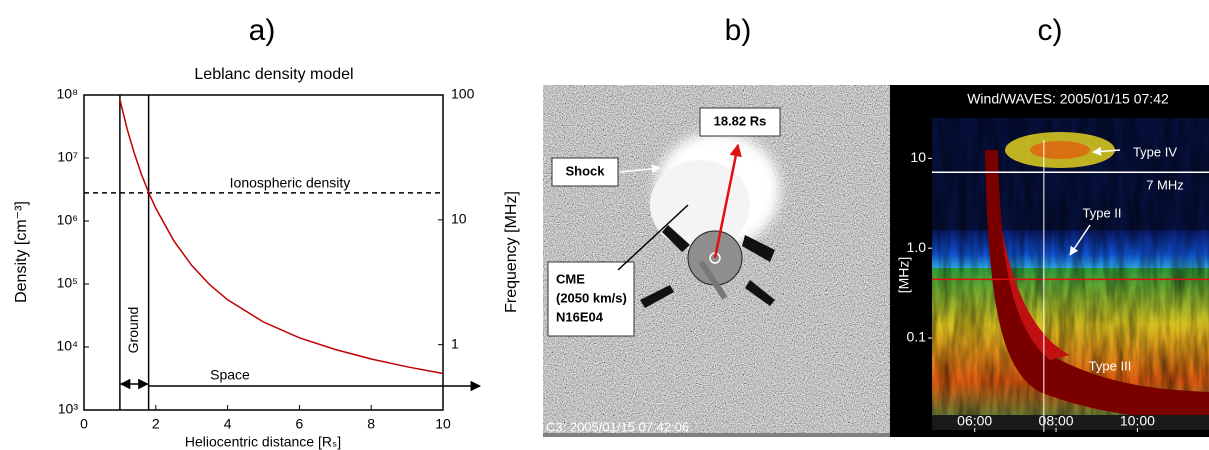 Image resolution: width=1209 pixels, height=450 pixels. Describe the element at coordinates (371, 424) in the screenshot. I see `x-tick-label: 8` at that location.